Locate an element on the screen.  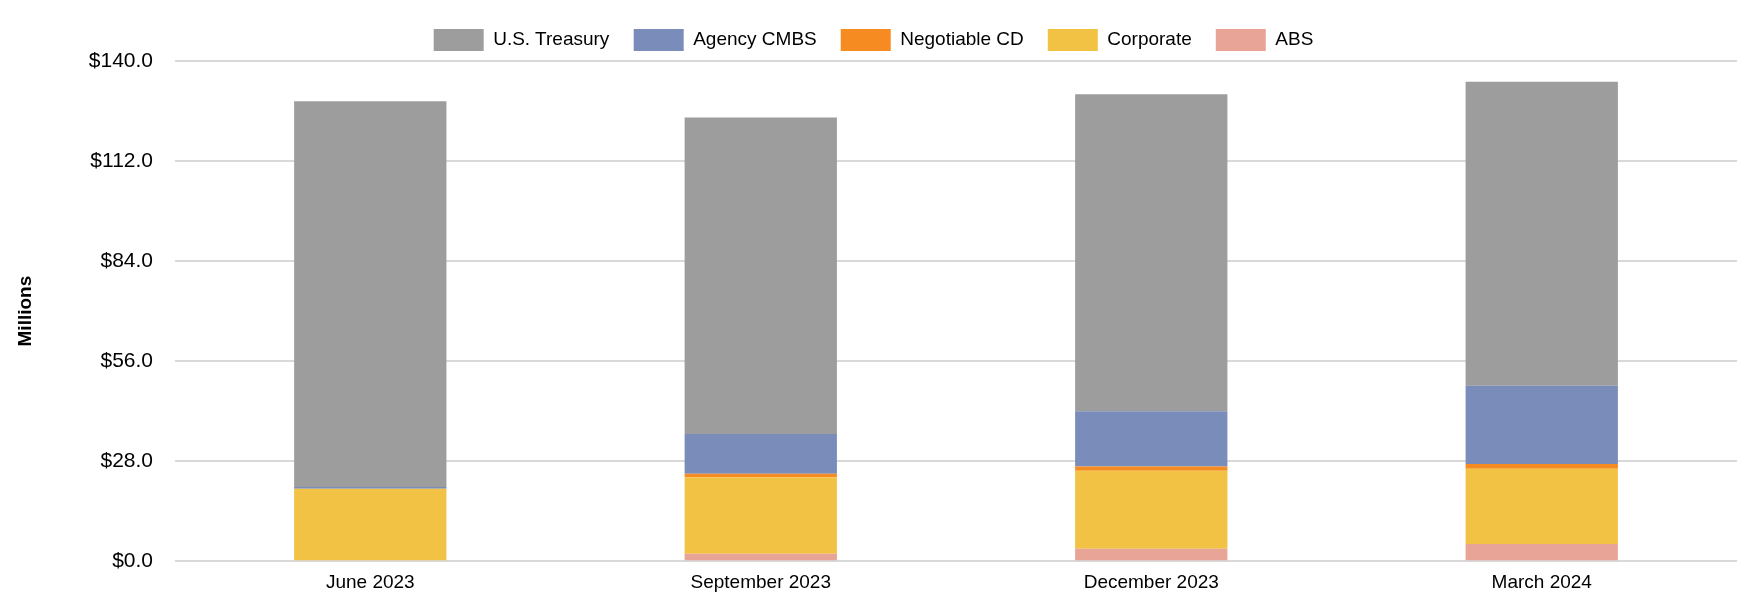
y-tick-label: $28.0 is located at coordinates (127, 459).